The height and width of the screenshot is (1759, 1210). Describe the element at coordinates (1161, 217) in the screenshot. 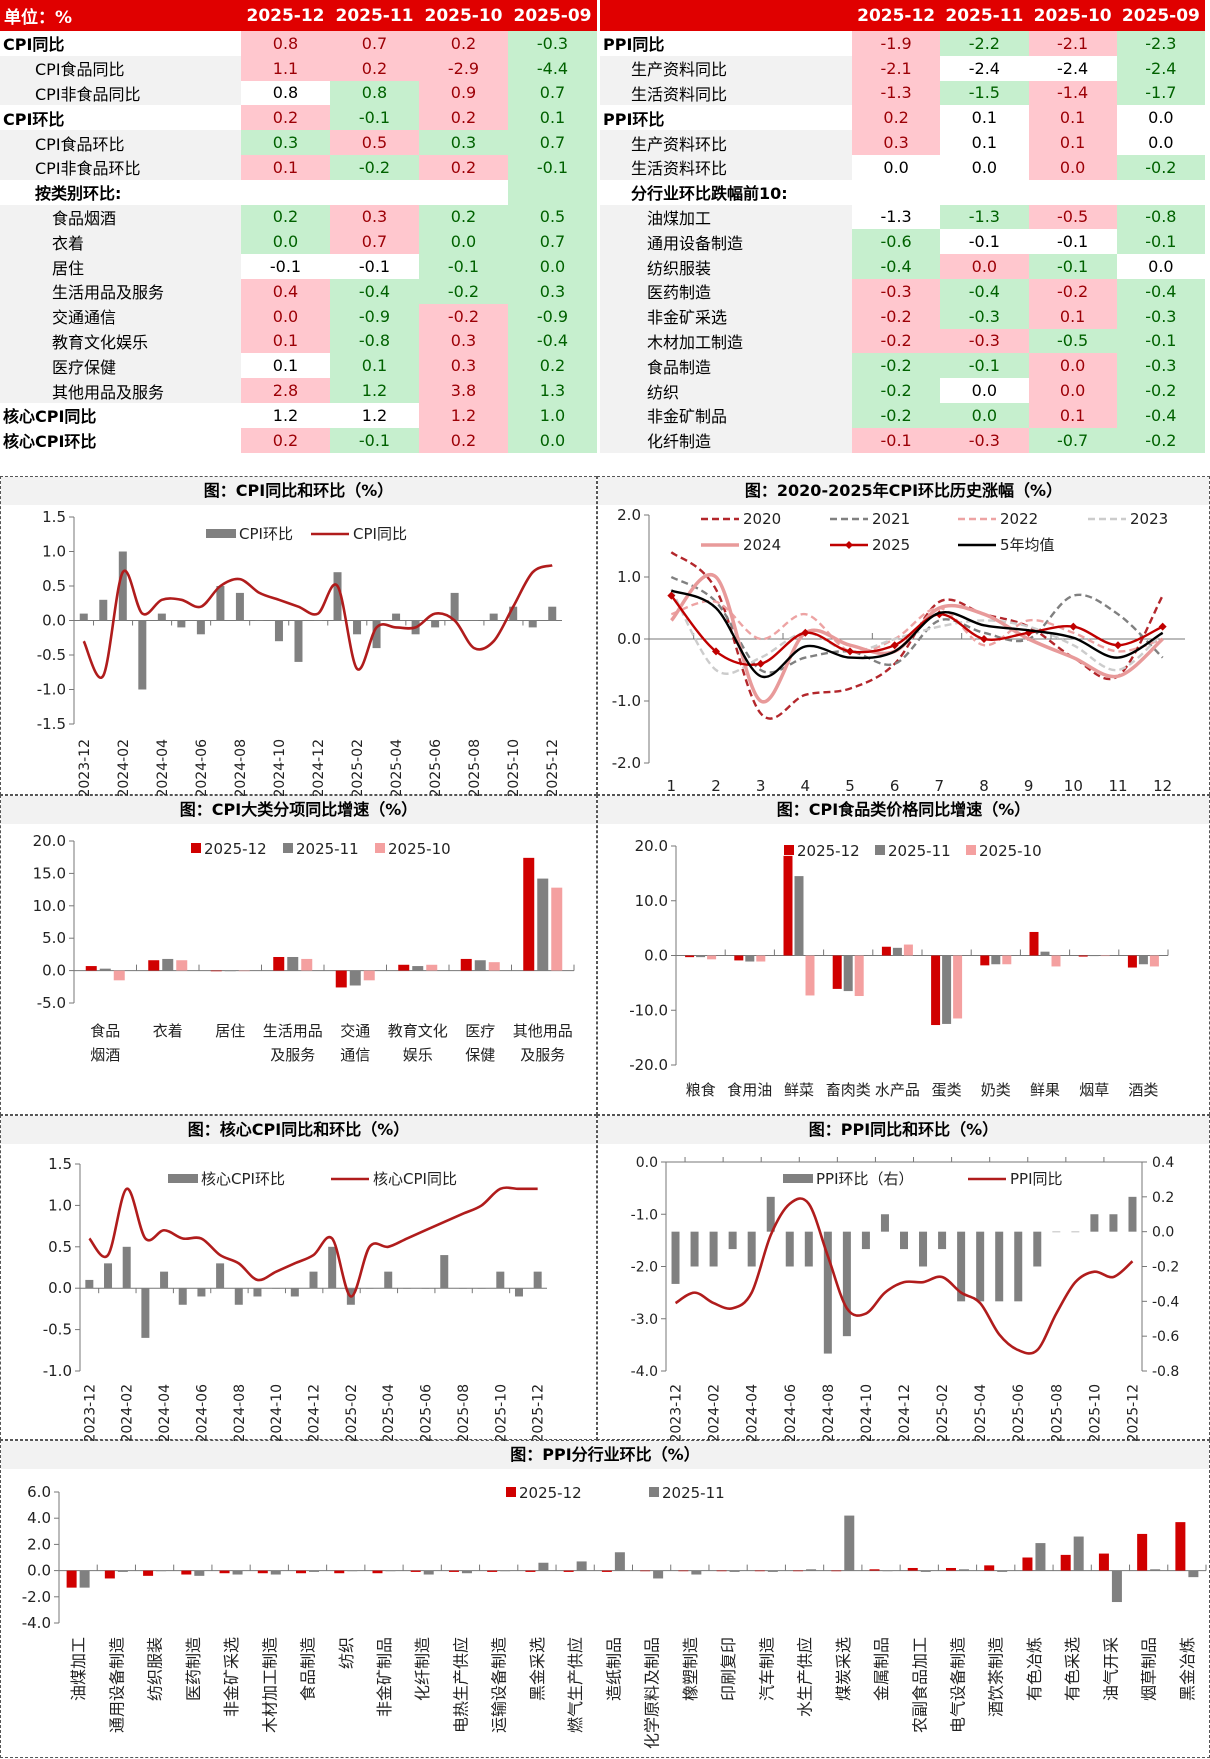

I see `value-cell: -0.8` at that location.